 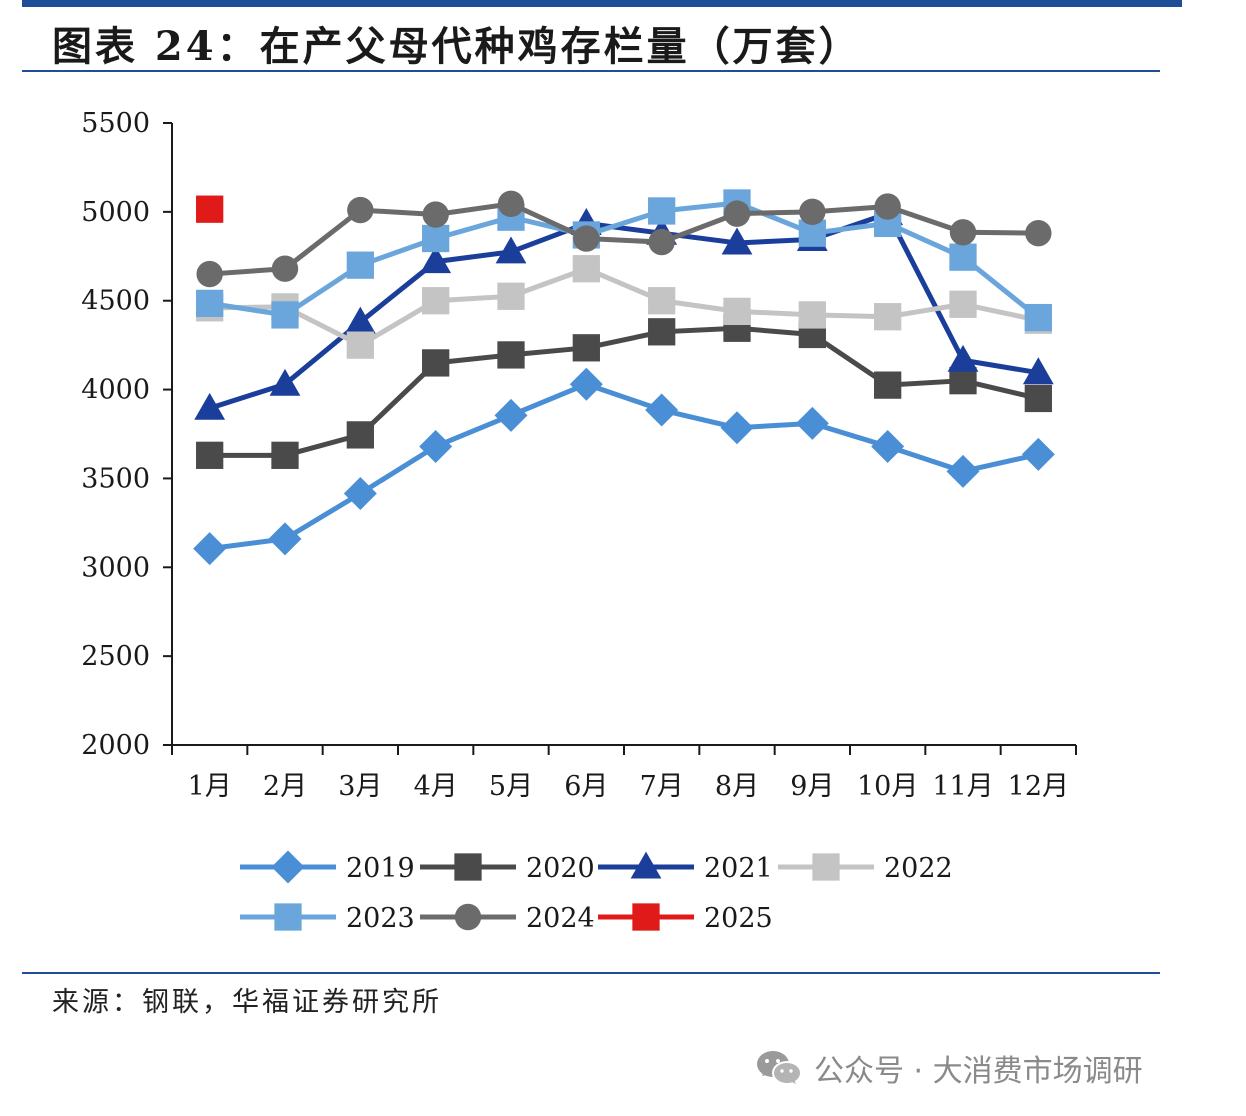 I want to click on y-tick-label: 2500, so click(x=115, y=656).